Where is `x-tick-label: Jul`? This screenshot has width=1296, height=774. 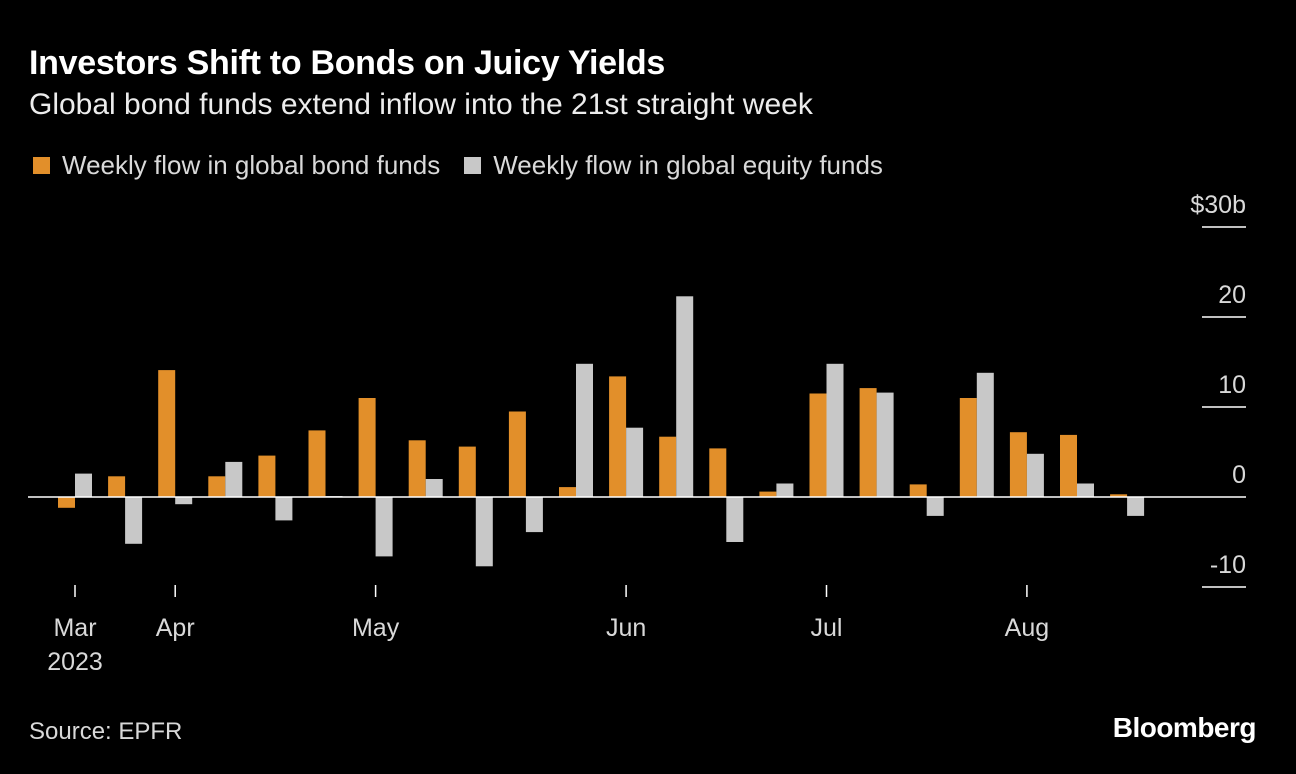
x-tick-label: Jul is located at coordinates (827, 628).